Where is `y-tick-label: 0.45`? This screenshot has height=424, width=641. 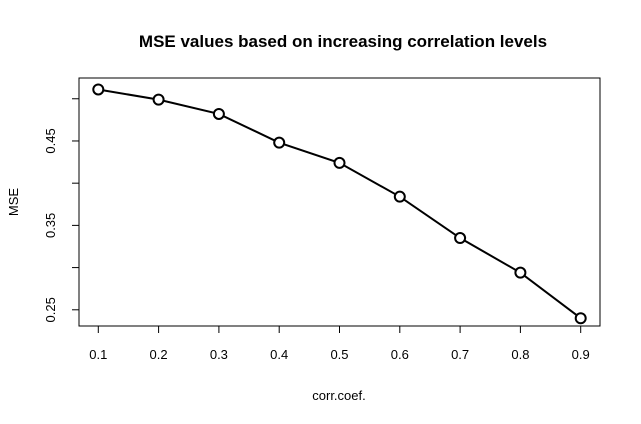 y-tick-label: 0.45 is located at coordinates (50, 140).